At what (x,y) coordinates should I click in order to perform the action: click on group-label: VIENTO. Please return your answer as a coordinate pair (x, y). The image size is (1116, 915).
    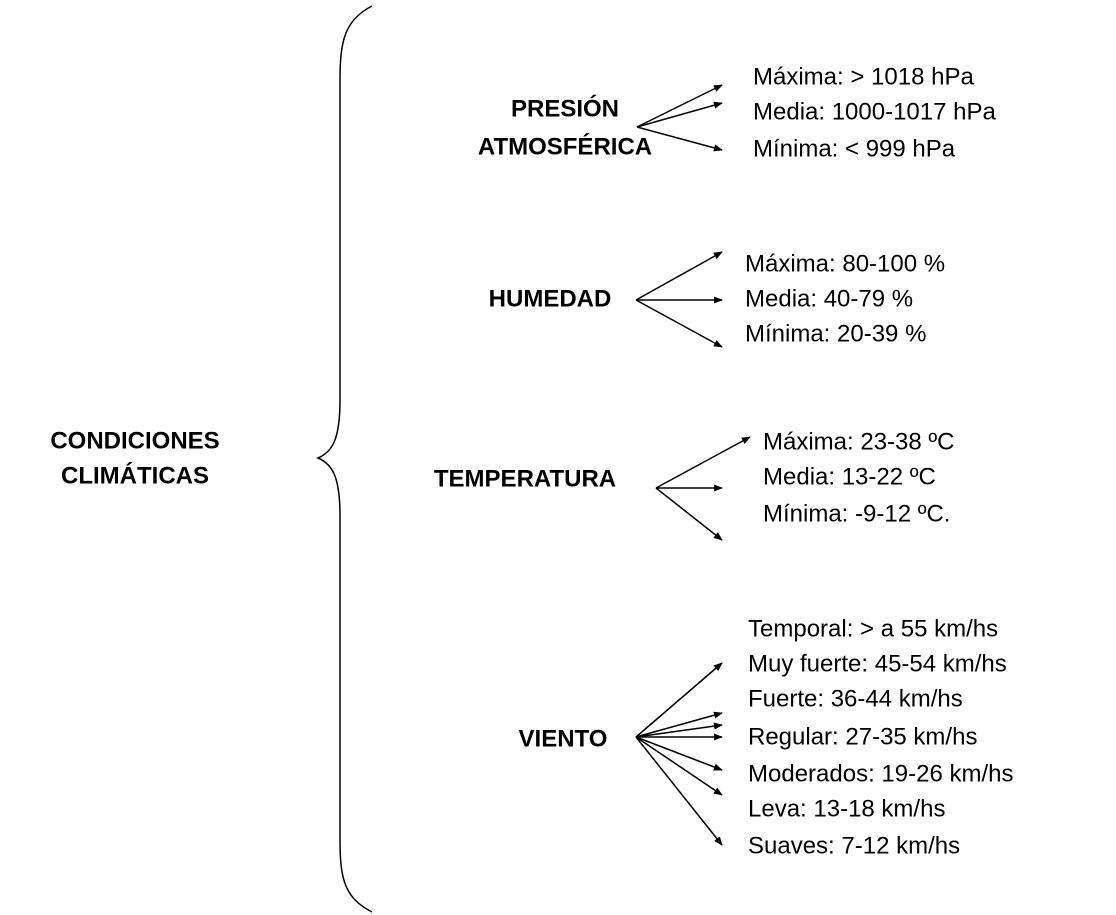
    Looking at the image, I should click on (563, 738).